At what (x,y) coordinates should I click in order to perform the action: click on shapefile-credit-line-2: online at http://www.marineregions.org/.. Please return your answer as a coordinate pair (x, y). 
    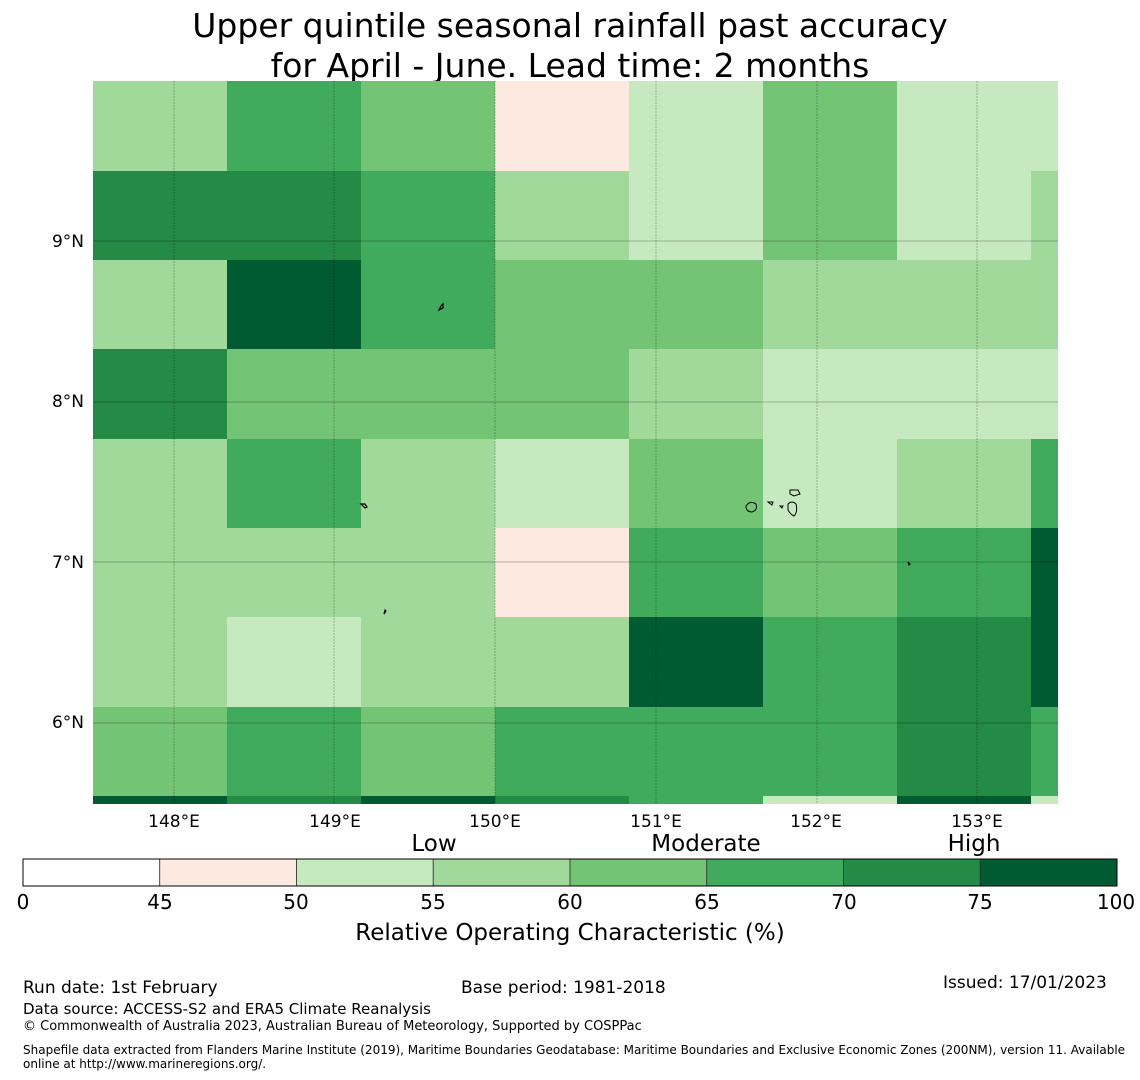
    Looking at the image, I should click on (145, 1064).